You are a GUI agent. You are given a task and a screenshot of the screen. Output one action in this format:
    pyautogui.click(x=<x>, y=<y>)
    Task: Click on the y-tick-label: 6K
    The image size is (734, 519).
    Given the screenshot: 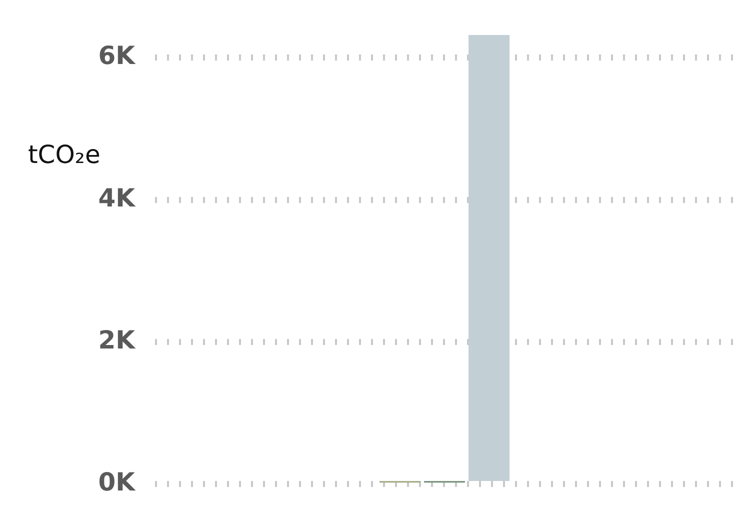 What is the action you would take?
    pyautogui.click(x=117, y=55)
    